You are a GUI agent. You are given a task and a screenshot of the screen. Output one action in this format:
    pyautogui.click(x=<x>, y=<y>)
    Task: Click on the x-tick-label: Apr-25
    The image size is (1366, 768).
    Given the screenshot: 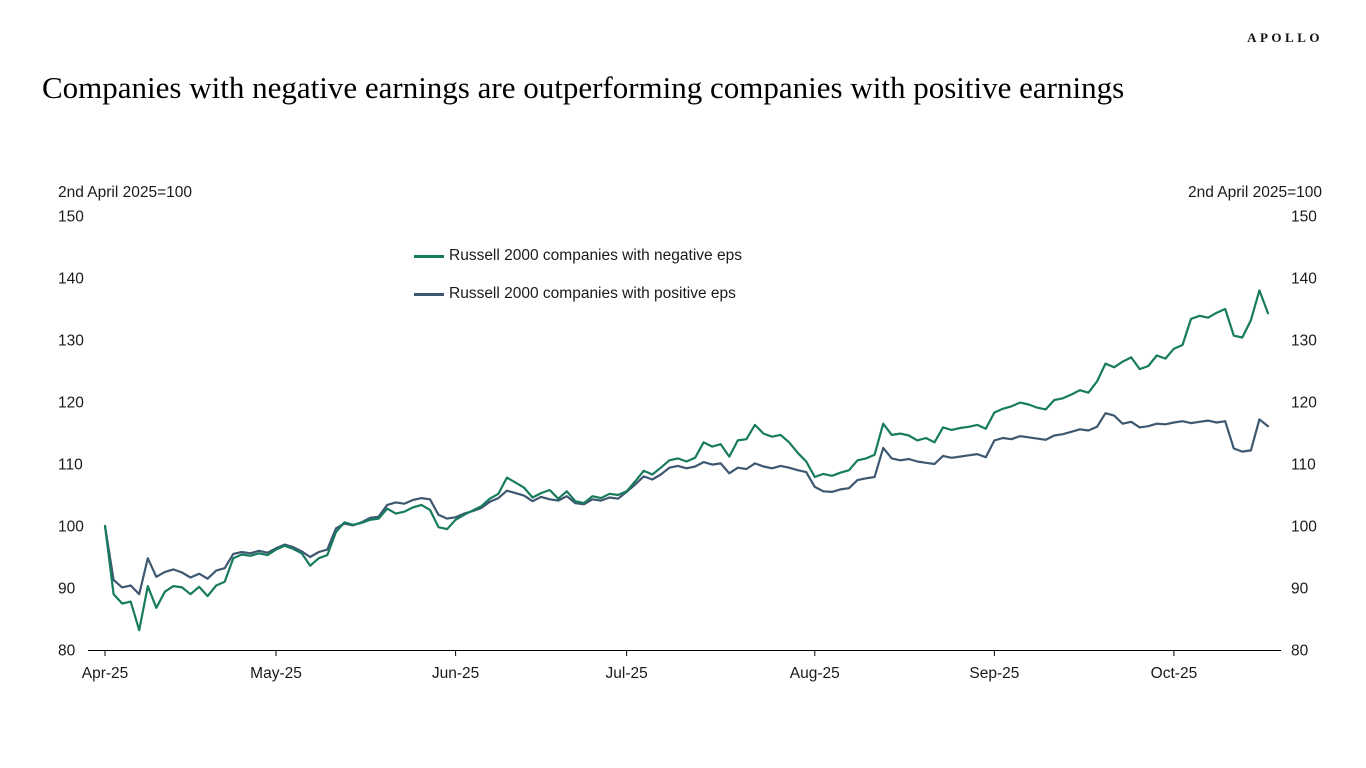 What is the action you would take?
    pyautogui.click(x=105, y=673)
    